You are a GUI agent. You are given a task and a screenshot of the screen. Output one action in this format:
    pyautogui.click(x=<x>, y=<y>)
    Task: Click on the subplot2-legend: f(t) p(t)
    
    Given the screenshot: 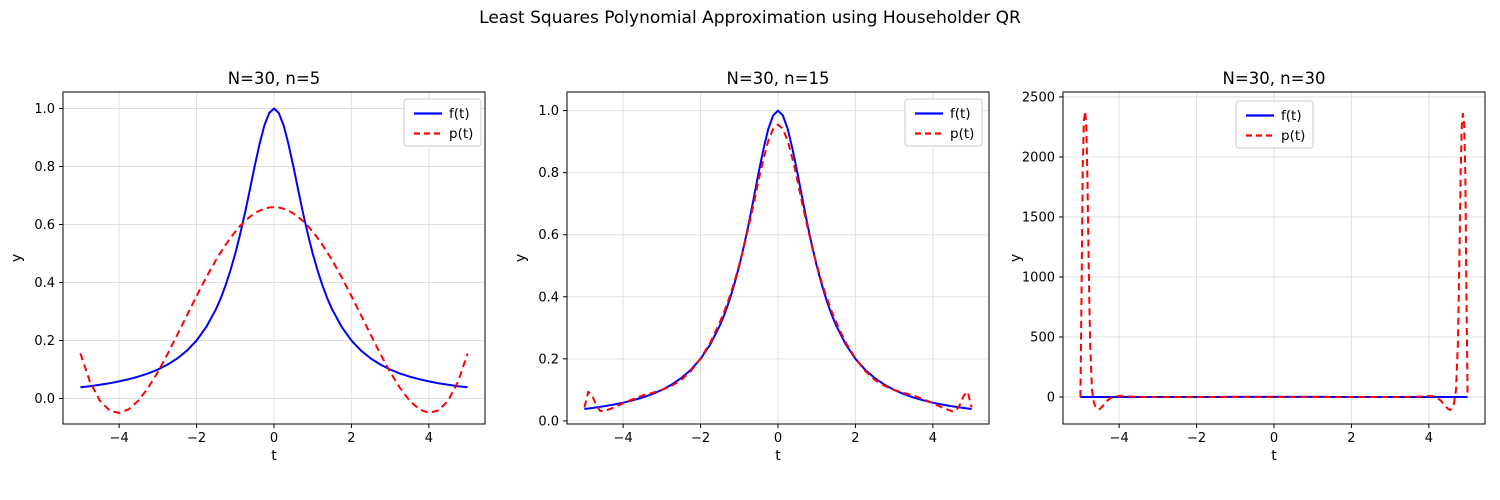 What is the action you would take?
    pyautogui.click(x=943, y=122)
    